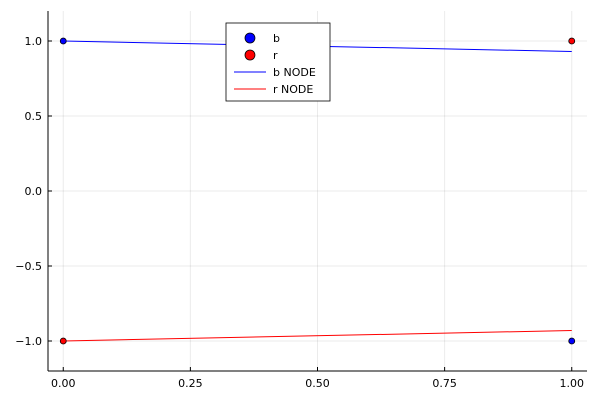 The width and height of the screenshot is (600, 400). Describe the element at coordinates (28, 266) in the screenshot. I see `y-tick-label: −0.5` at that location.